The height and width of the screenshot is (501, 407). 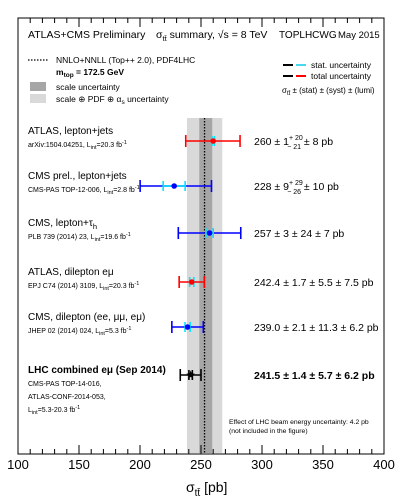 I want to click on x-tick-label: 350, so click(x=323, y=464).